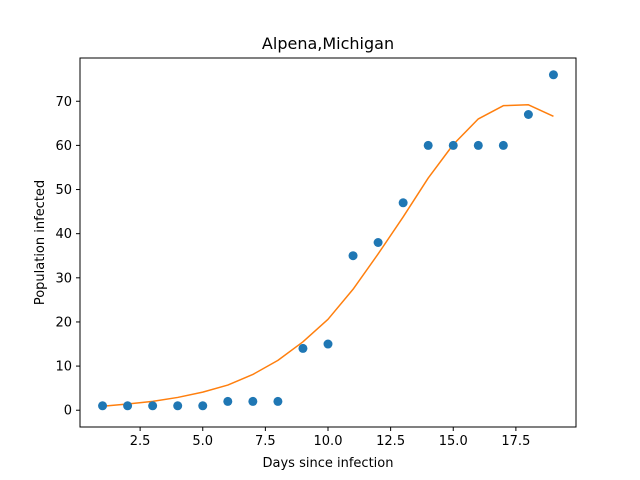 This screenshot has height=480, width=640. What do you see at coordinates (63, 367) in the screenshot?
I see `y-tick-label: 10` at bounding box center [63, 367].